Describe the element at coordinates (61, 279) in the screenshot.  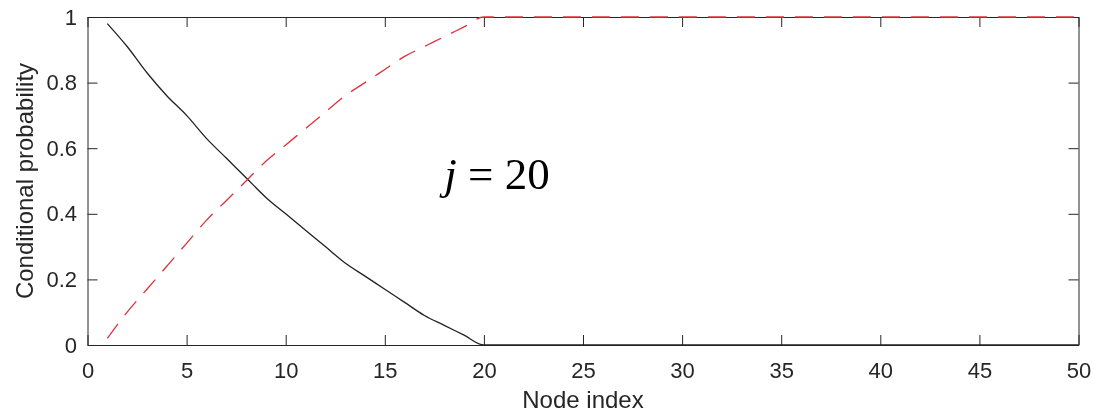
I see `y-tick-label: 0.2` at that location.